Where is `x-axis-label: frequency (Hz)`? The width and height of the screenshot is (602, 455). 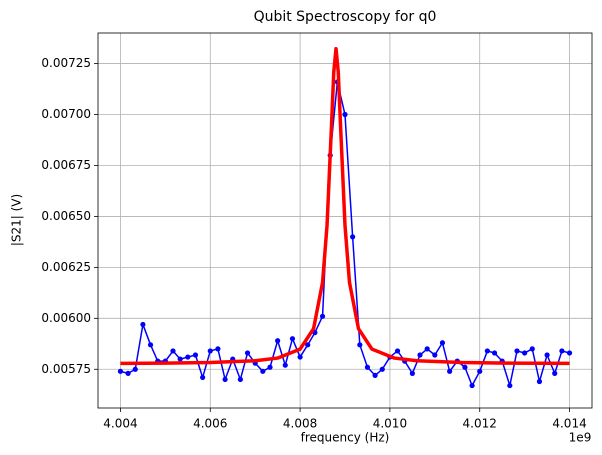 x-axis-label: frequency (Hz) is located at coordinates (345, 438).